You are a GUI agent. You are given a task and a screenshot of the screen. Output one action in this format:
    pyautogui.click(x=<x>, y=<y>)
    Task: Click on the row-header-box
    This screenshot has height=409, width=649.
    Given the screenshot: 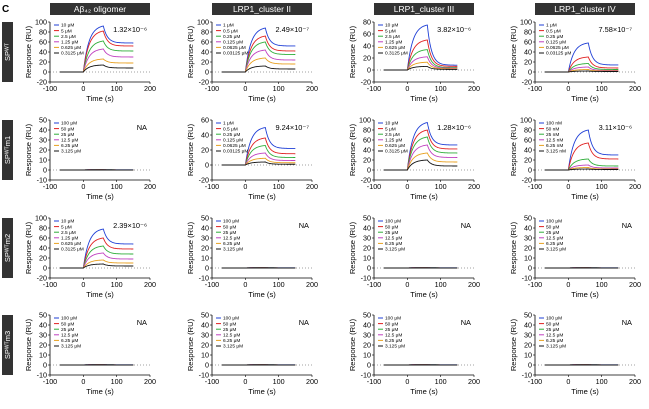 What is the action you would take?
    pyautogui.click(x=7, y=248)
    